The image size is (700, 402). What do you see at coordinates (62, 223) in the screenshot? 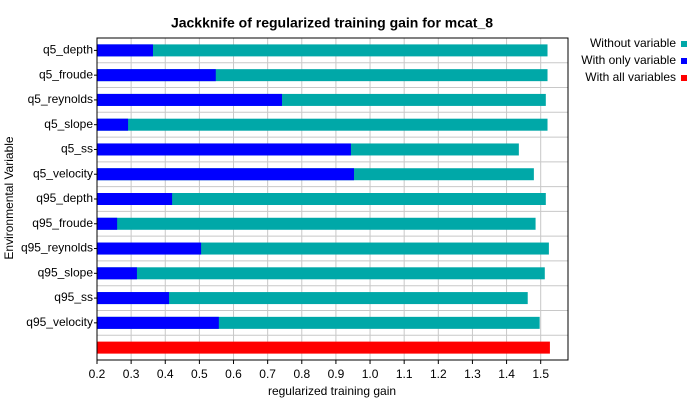
I see `y-tick-label: q95_froude` at bounding box center [62, 223].